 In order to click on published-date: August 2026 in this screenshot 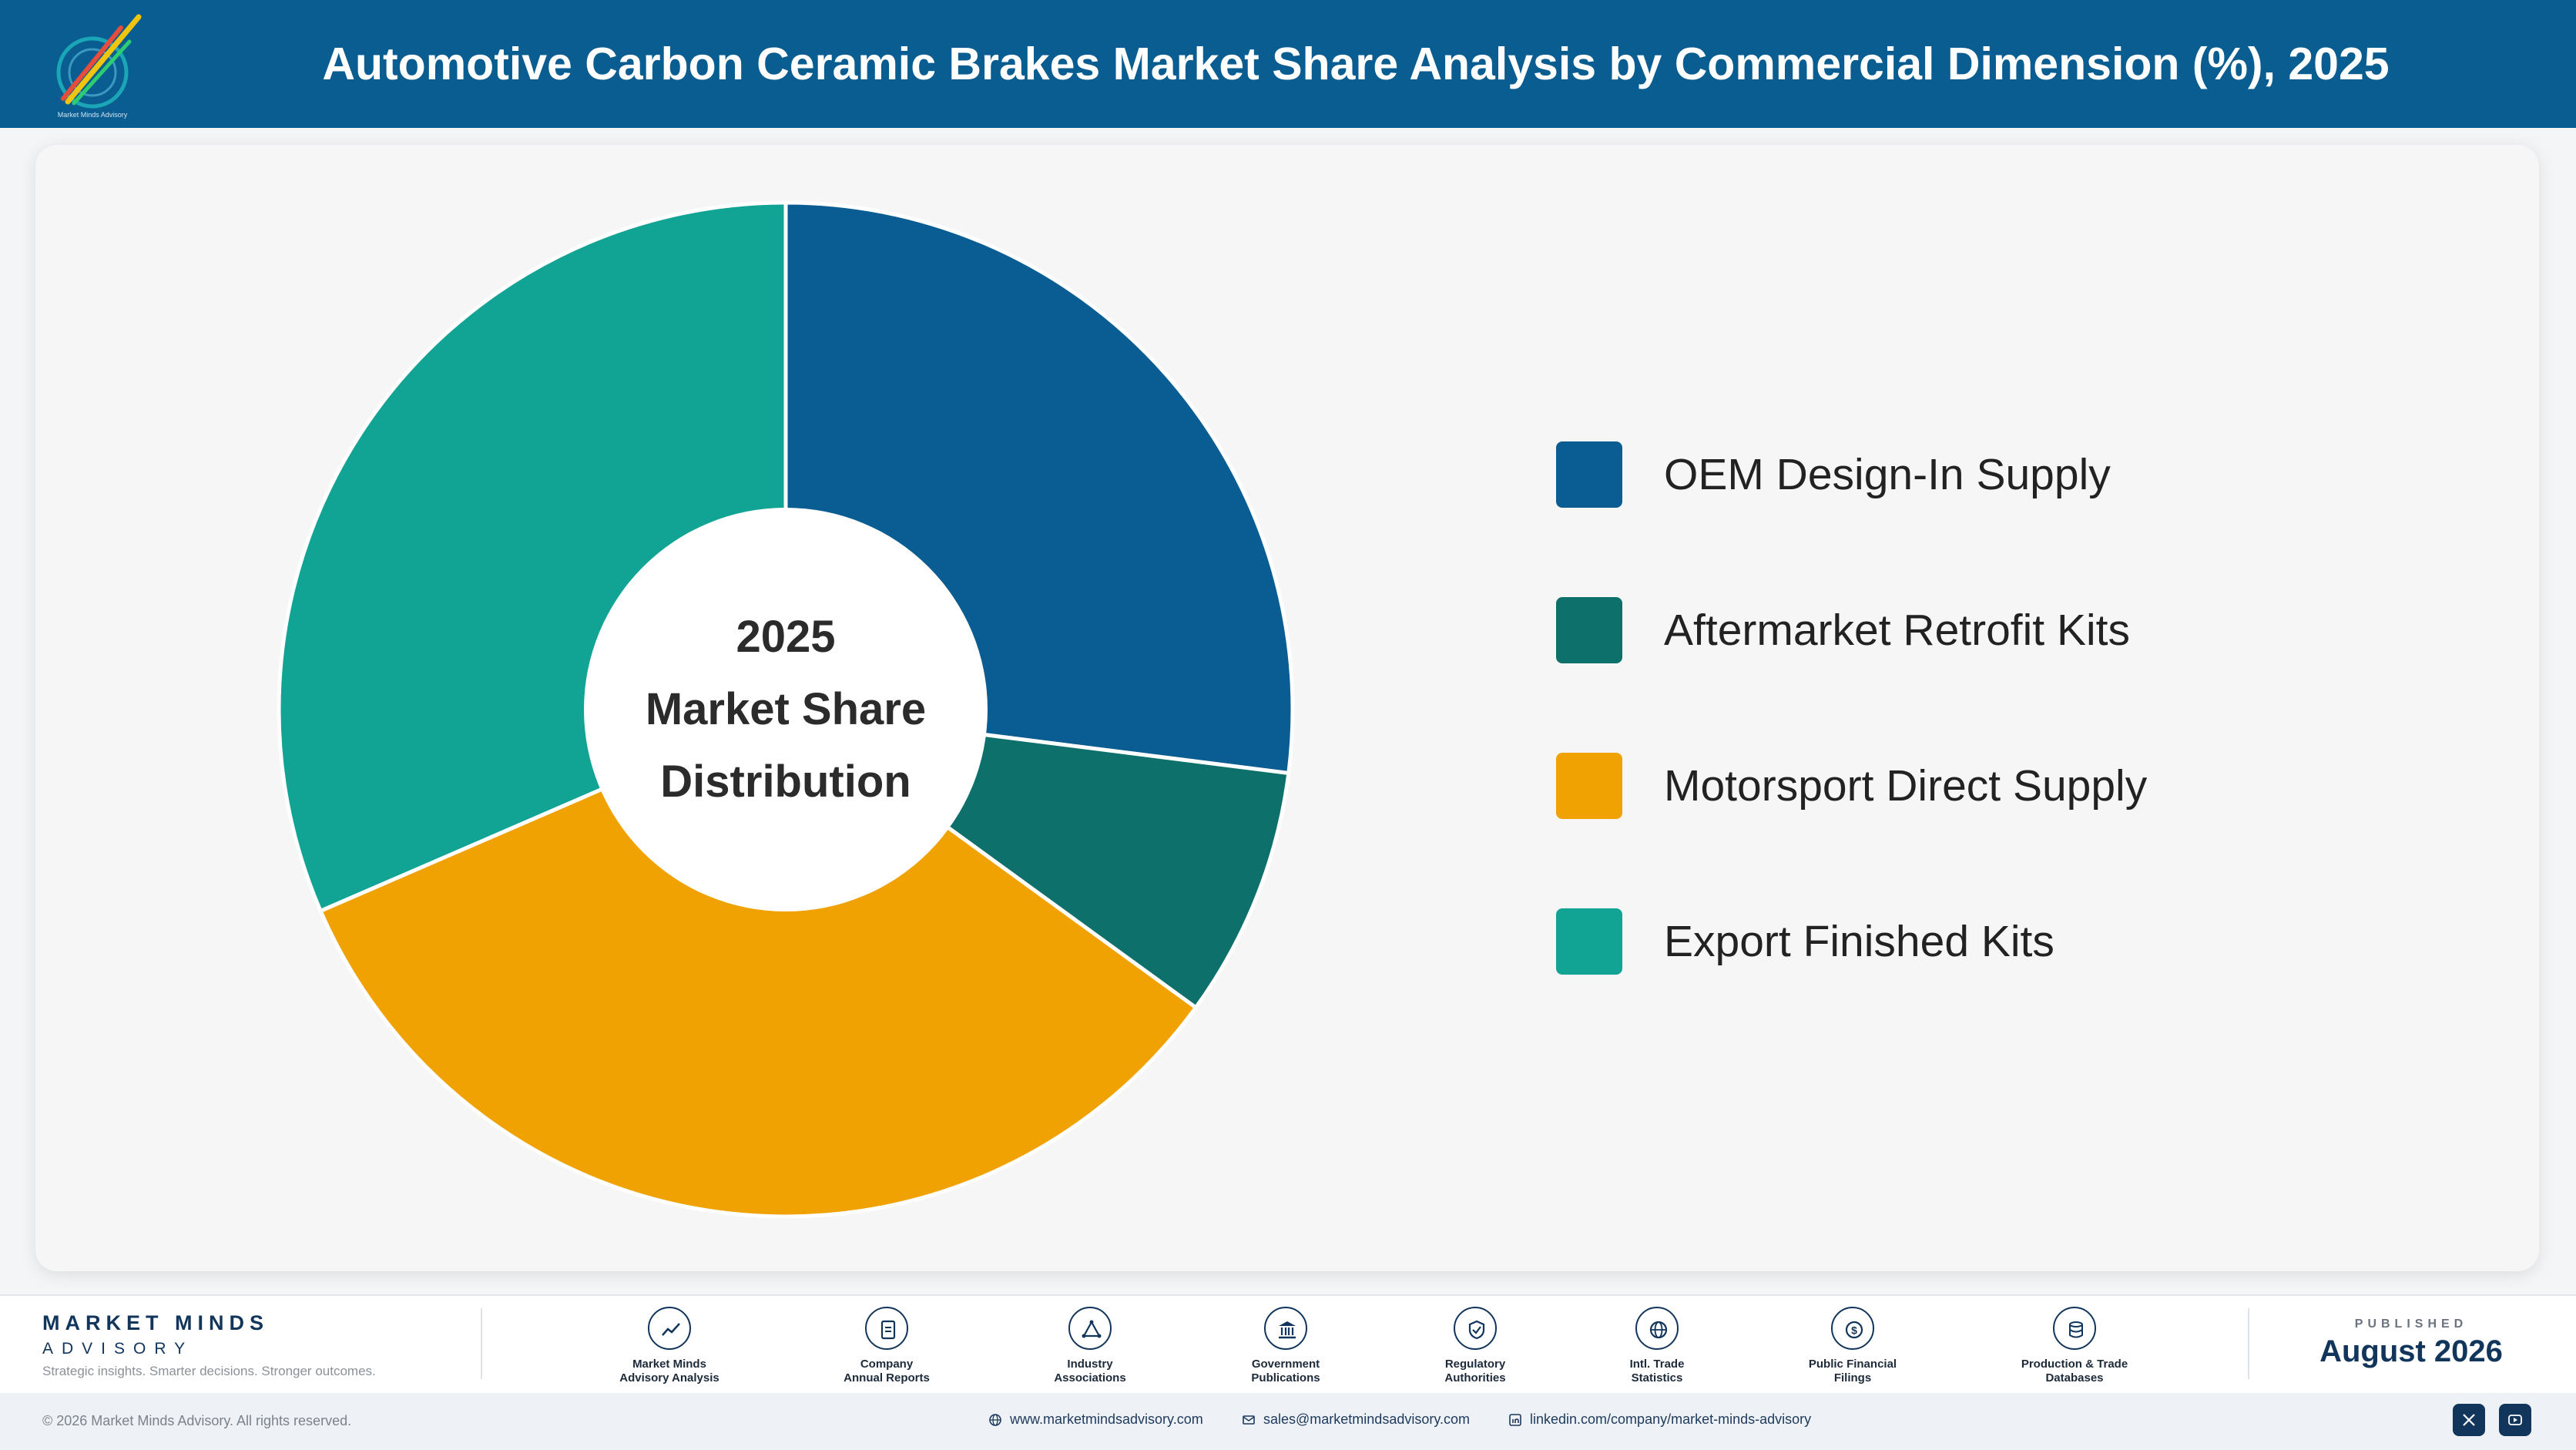, I will do `click(2411, 1351)`.